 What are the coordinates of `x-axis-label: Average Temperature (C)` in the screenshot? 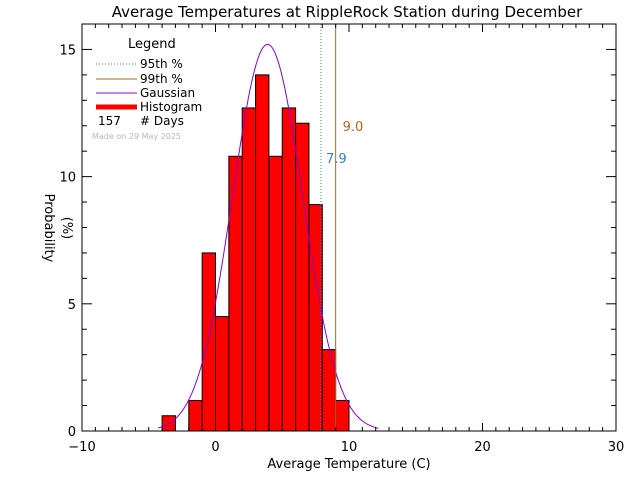 It's located at (348, 464).